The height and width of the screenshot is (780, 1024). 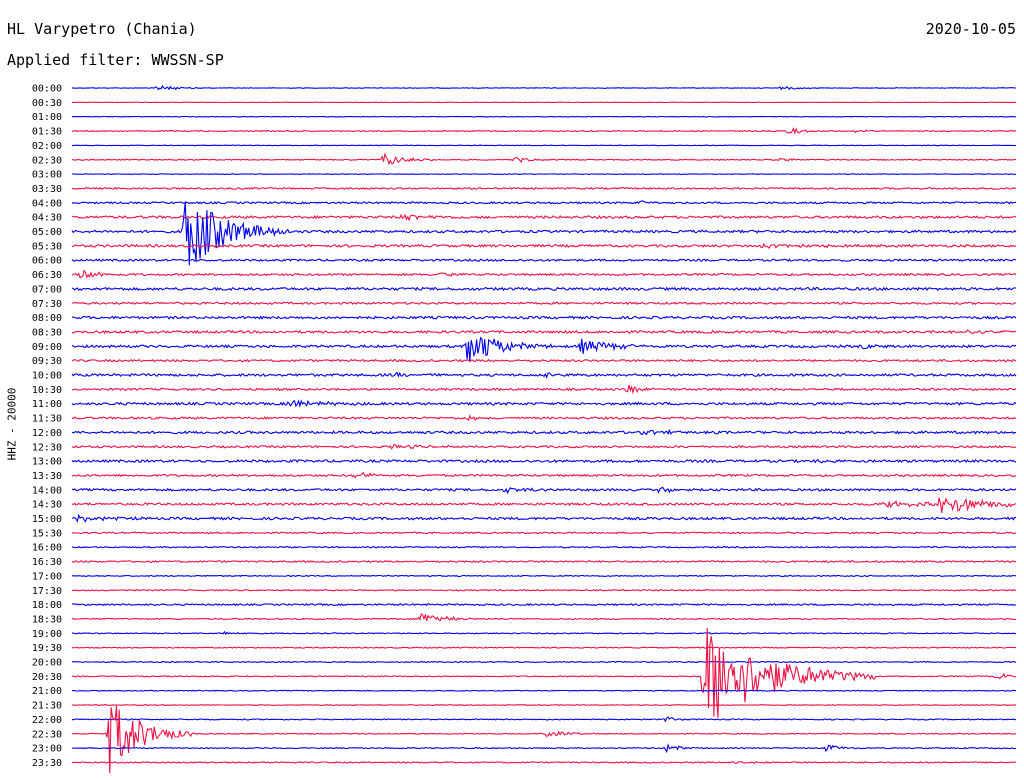 I want to click on row-time-label: 11:30, so click(x=47, y=419).